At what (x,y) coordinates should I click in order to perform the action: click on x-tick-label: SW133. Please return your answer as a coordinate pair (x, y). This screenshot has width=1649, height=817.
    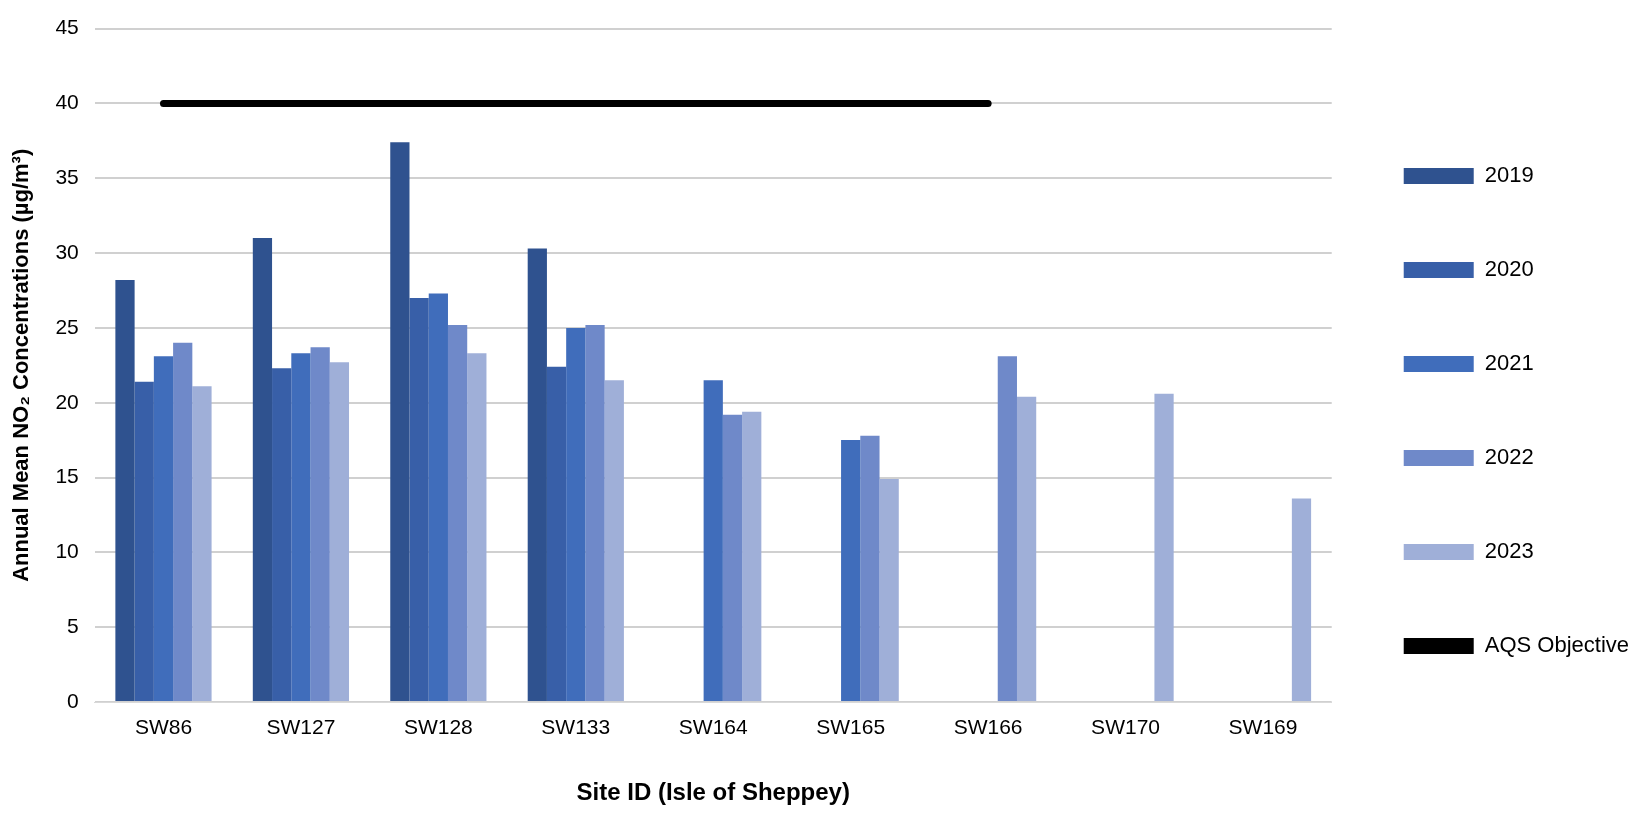
    Looking at the image, I should click on (576, 727).